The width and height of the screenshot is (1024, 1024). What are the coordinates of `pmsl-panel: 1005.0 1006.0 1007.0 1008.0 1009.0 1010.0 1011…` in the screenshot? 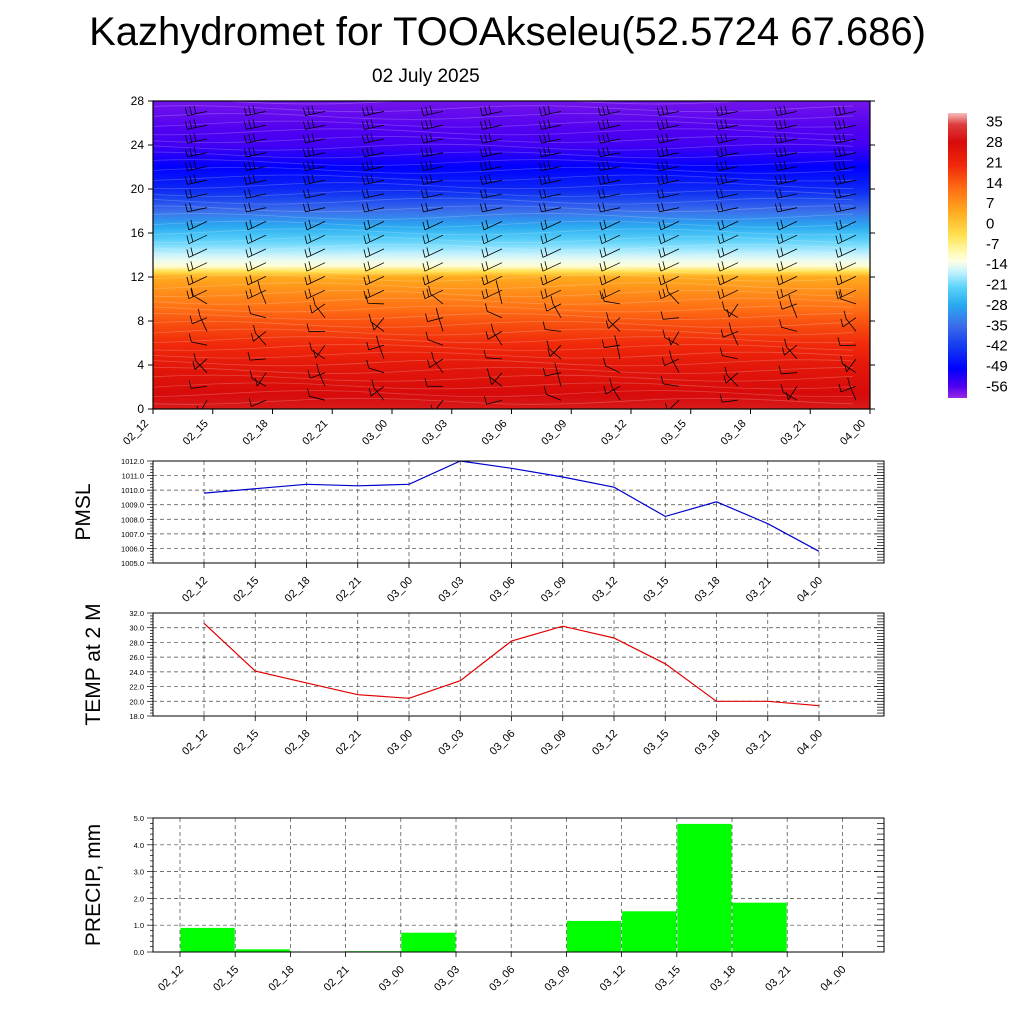 It's located at (478, 531).